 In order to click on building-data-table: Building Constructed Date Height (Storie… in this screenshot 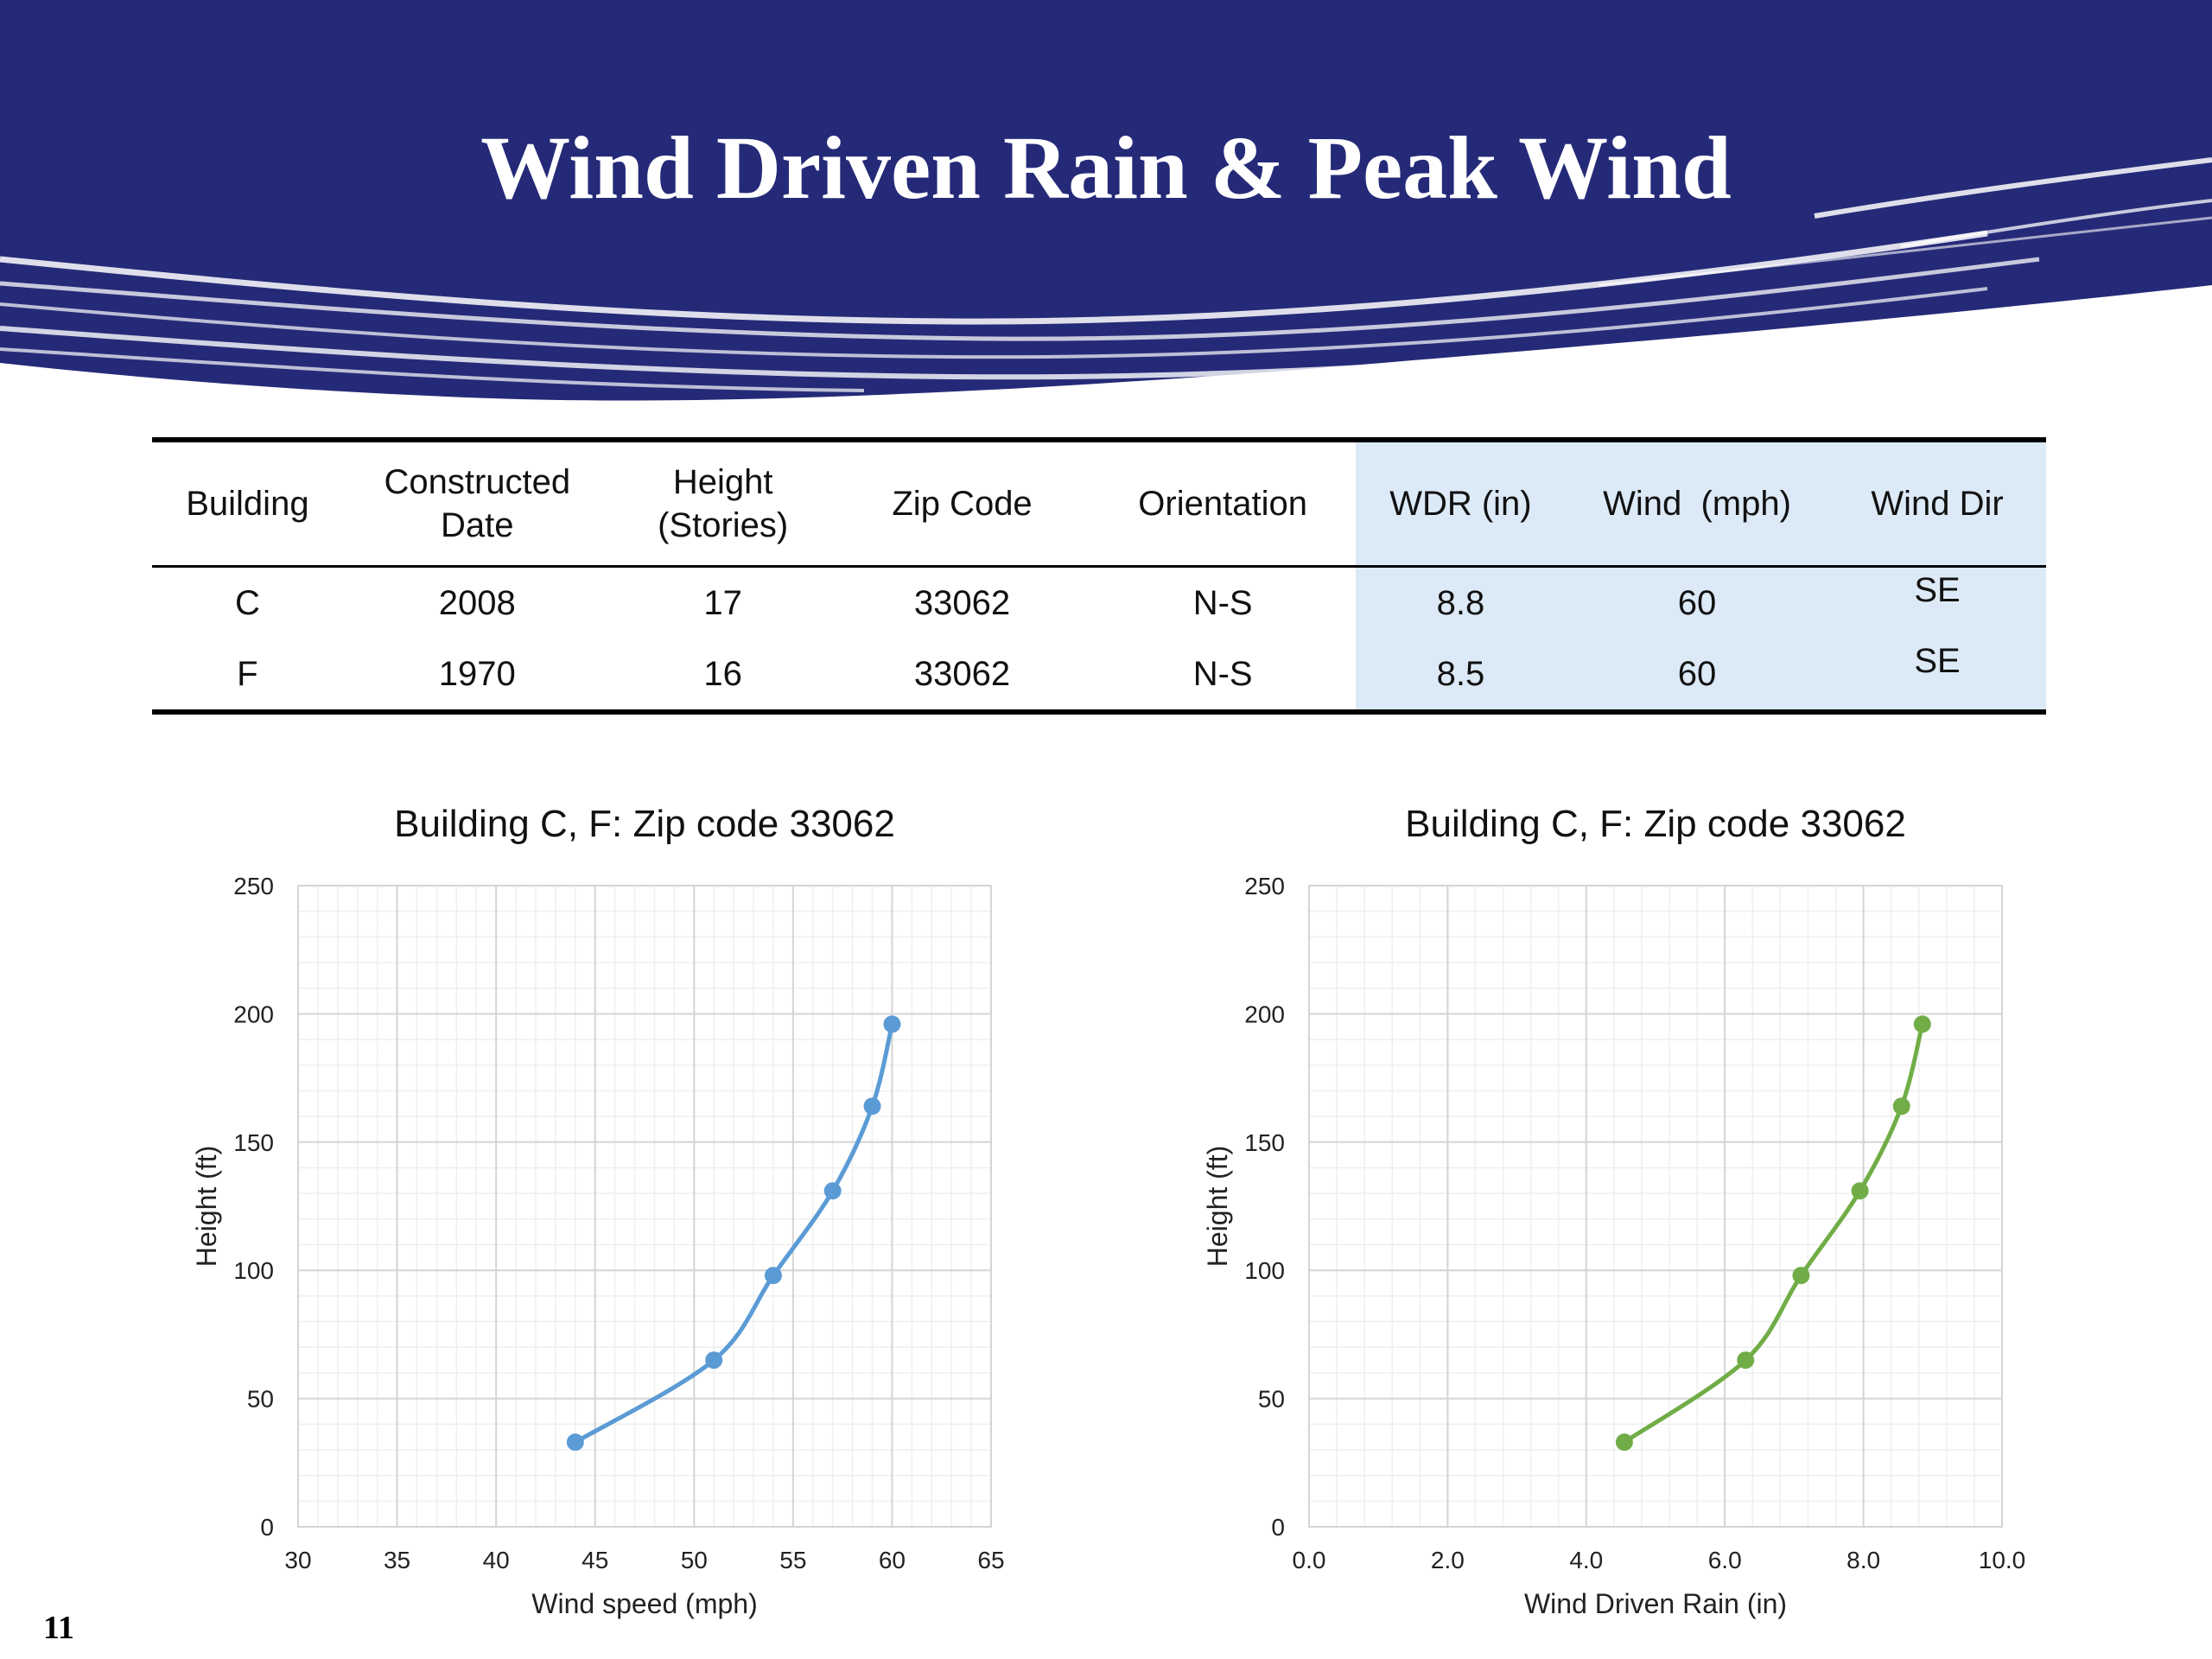, I will do `click(1099, 576)`.